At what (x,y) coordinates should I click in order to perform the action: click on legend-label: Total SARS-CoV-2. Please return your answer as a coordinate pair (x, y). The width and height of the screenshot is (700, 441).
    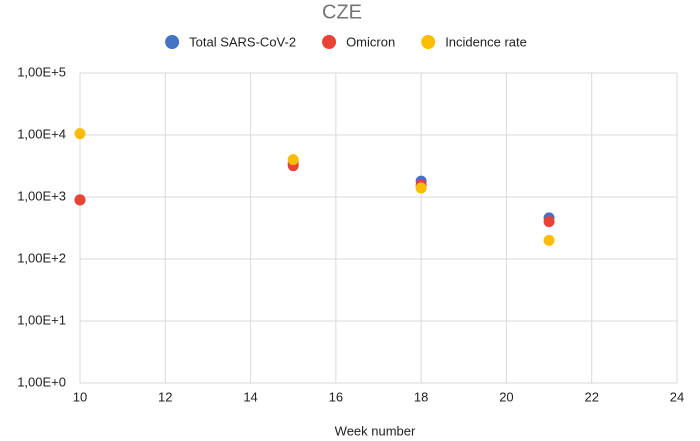
    Looking at the image, I should click on (242, 41).